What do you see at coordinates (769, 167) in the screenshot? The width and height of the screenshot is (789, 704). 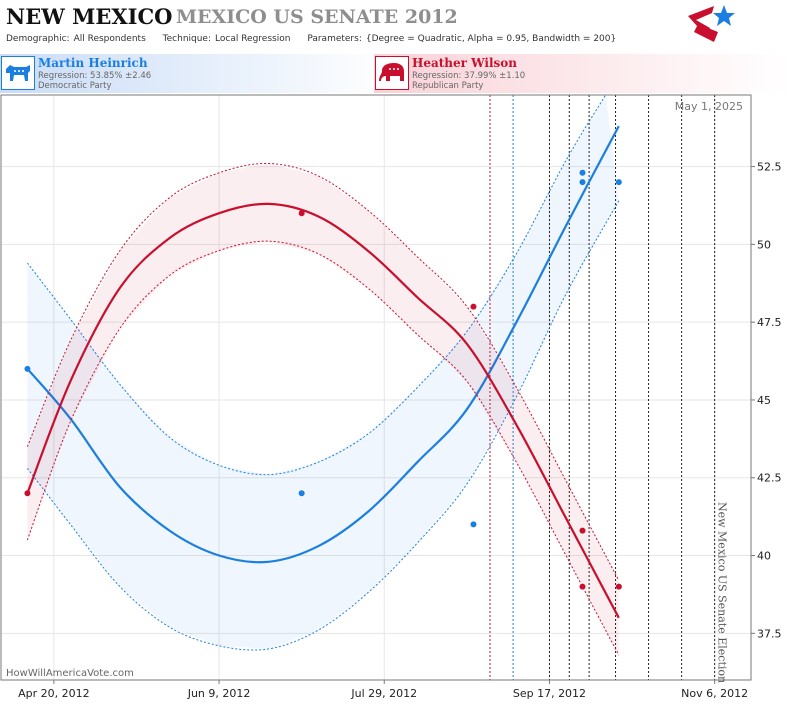 I see `y-tick-label: 52.5` at bounding box center [769, 167].